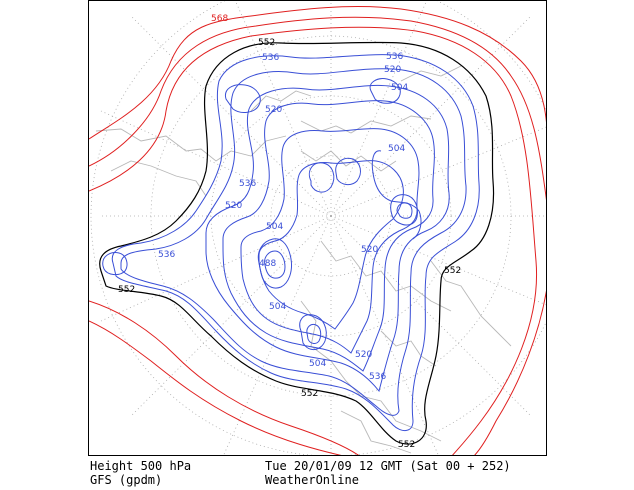  Describe the element at coordinates (312, 480) in the screenshot. I see `provider-label: WeatherOnline` at that location.